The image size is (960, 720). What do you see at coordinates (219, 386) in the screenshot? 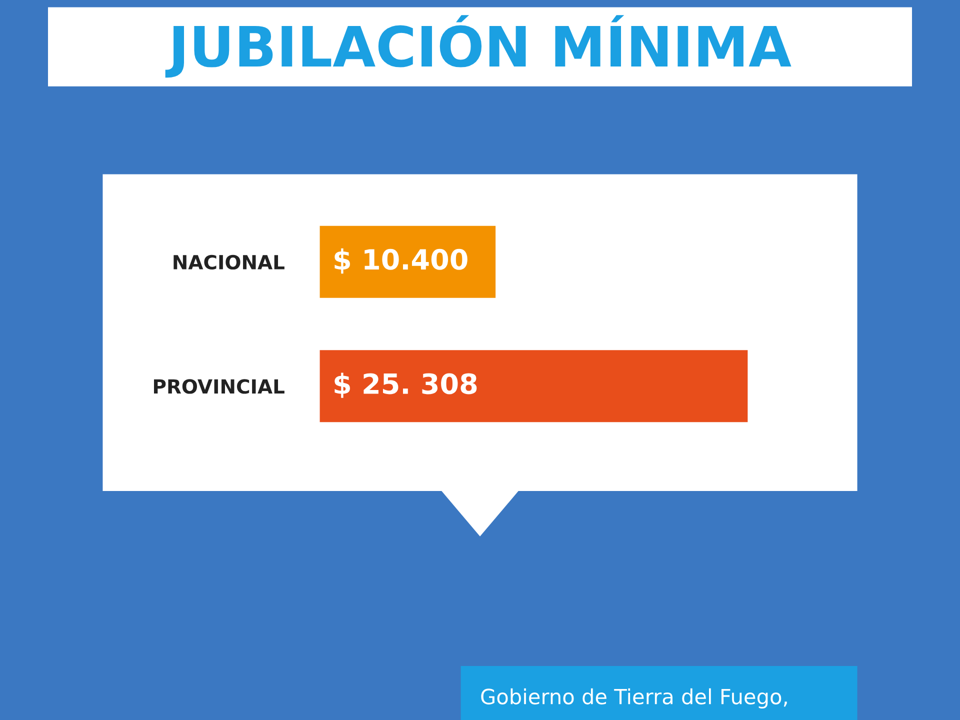
I see `y-tick-label: PROVINCIAL` at bounding box center [219, 386].